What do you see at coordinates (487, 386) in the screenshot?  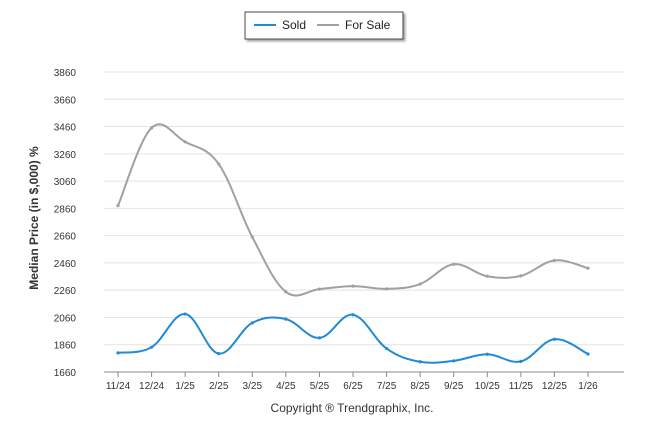 I see `x-tick-label: 10/25` at bounding box center [487, 386].